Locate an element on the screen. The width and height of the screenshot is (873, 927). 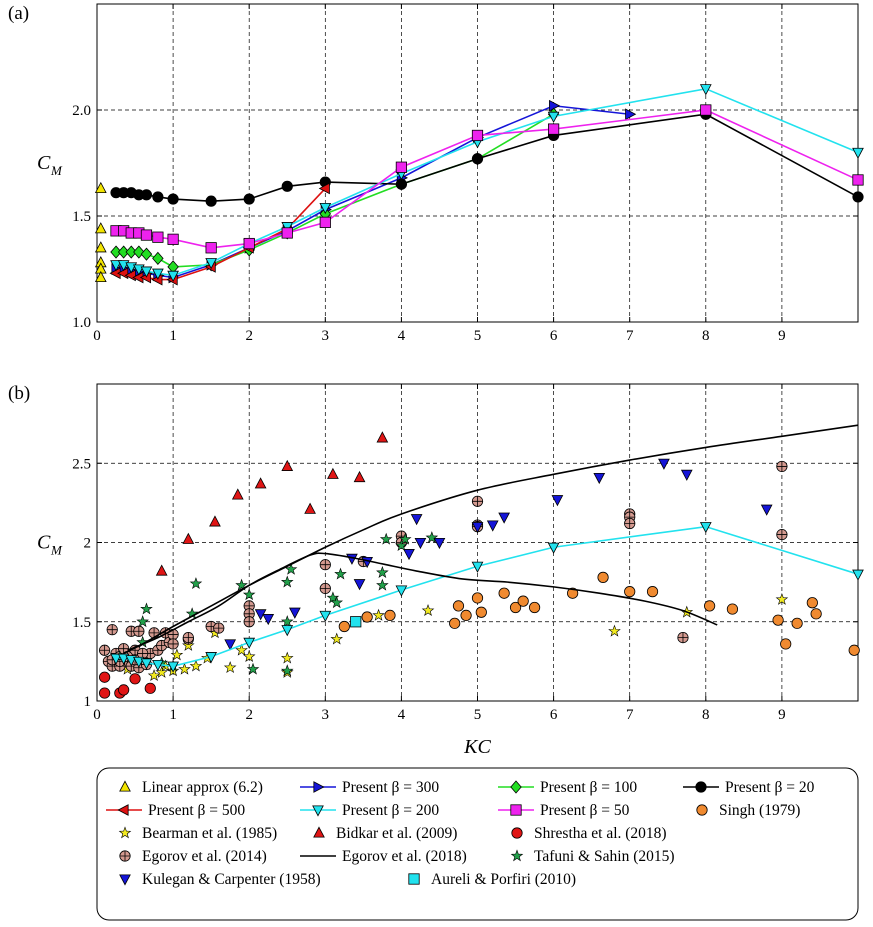
legend-item-shrestha: Shrestha et al. (2018) is located at coordinates (589, 833).